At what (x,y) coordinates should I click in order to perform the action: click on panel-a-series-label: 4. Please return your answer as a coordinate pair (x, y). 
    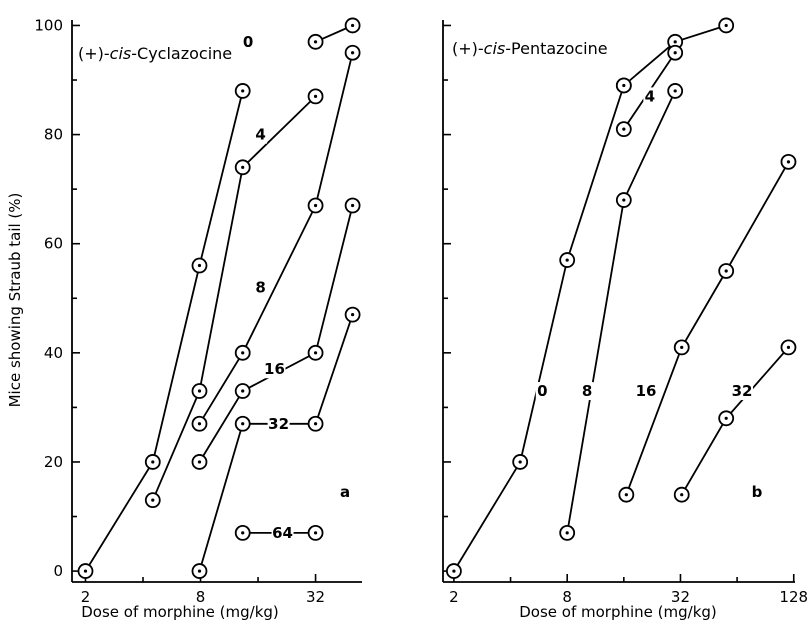
    Looking at the image, I should click on (260, 135).